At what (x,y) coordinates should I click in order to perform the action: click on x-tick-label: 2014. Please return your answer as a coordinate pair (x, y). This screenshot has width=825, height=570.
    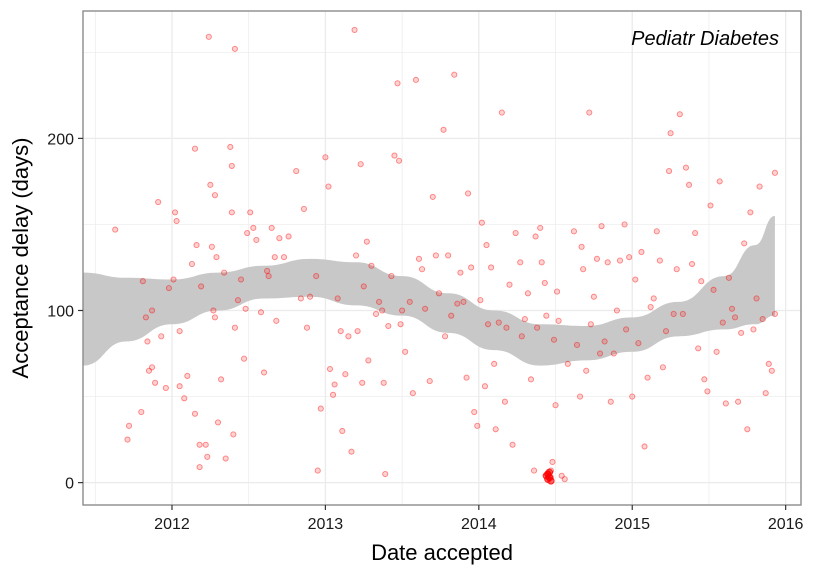
    Looking at the image, I should click on (479, 524).